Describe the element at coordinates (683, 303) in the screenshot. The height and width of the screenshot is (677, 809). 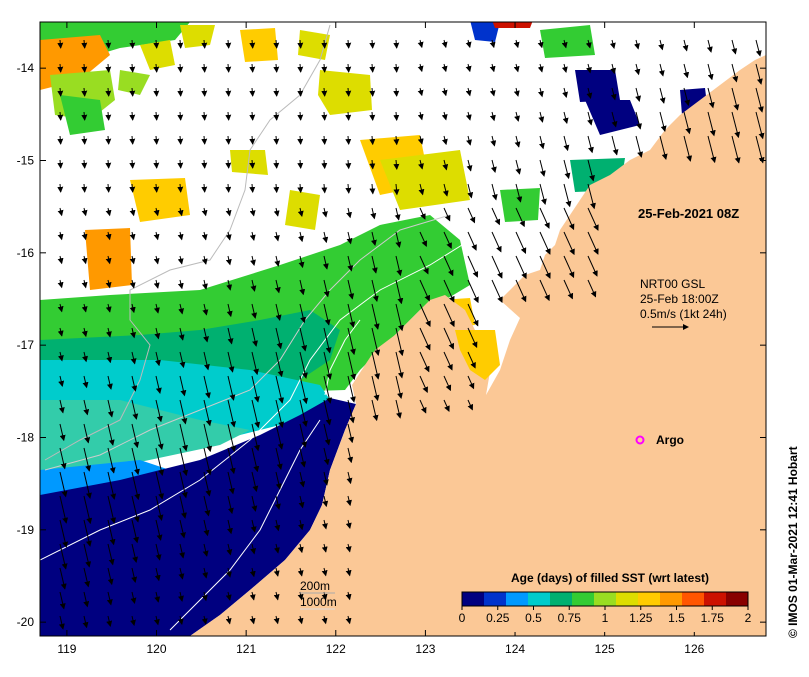
I see `current-legend: NRT00 GSL 25-Feb 18:00Z 0.5m/s (1kt 24h)` at that location.